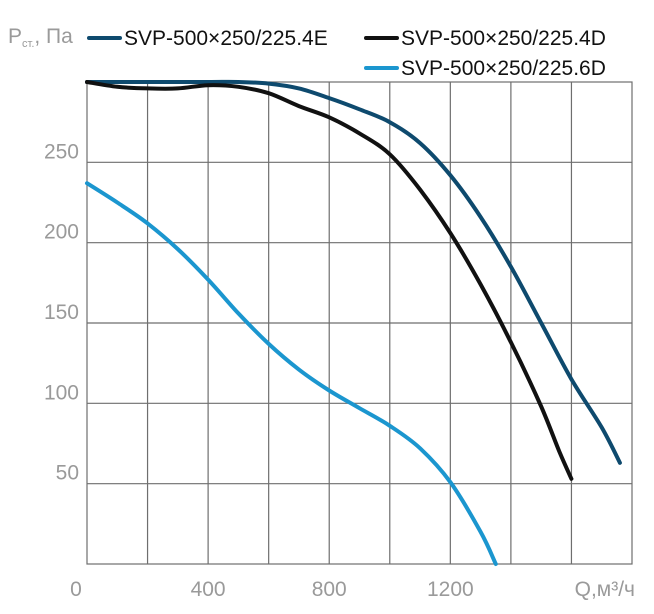 The image size is (654, 614). I want to click on y-tick-label: 50, so click(67, 473).